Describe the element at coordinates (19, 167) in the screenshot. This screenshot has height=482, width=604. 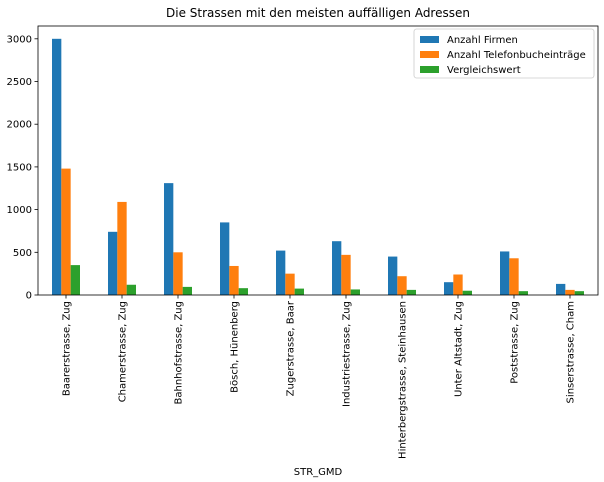
I see `y-tick-label: 1500` at that location.